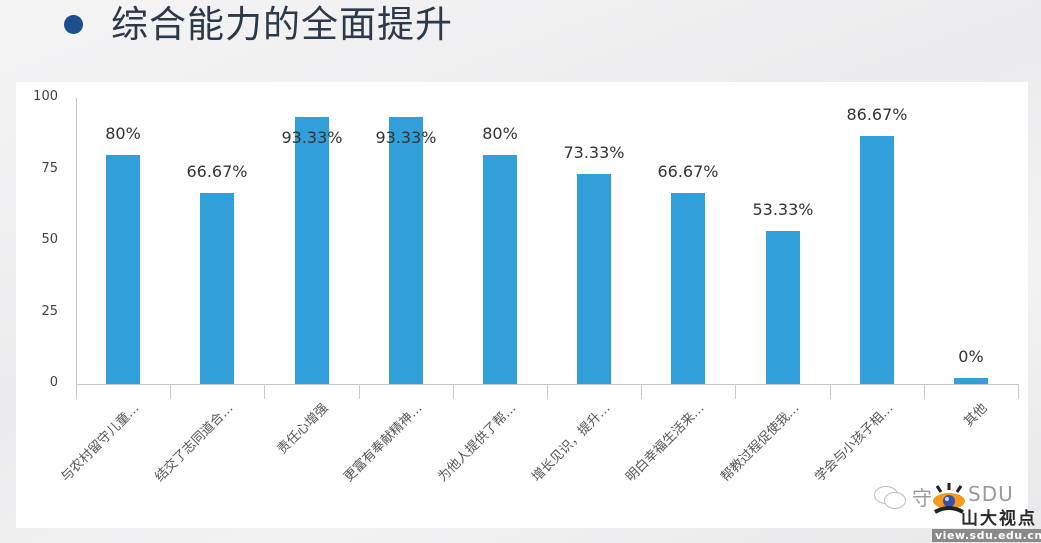 Image resolution: width=1041 pixels, height=543 pixels. Describe the element at coordinates (986, 535) in the screenshot. I see `watermark-url: view.sdu.edu.cn` at that location.